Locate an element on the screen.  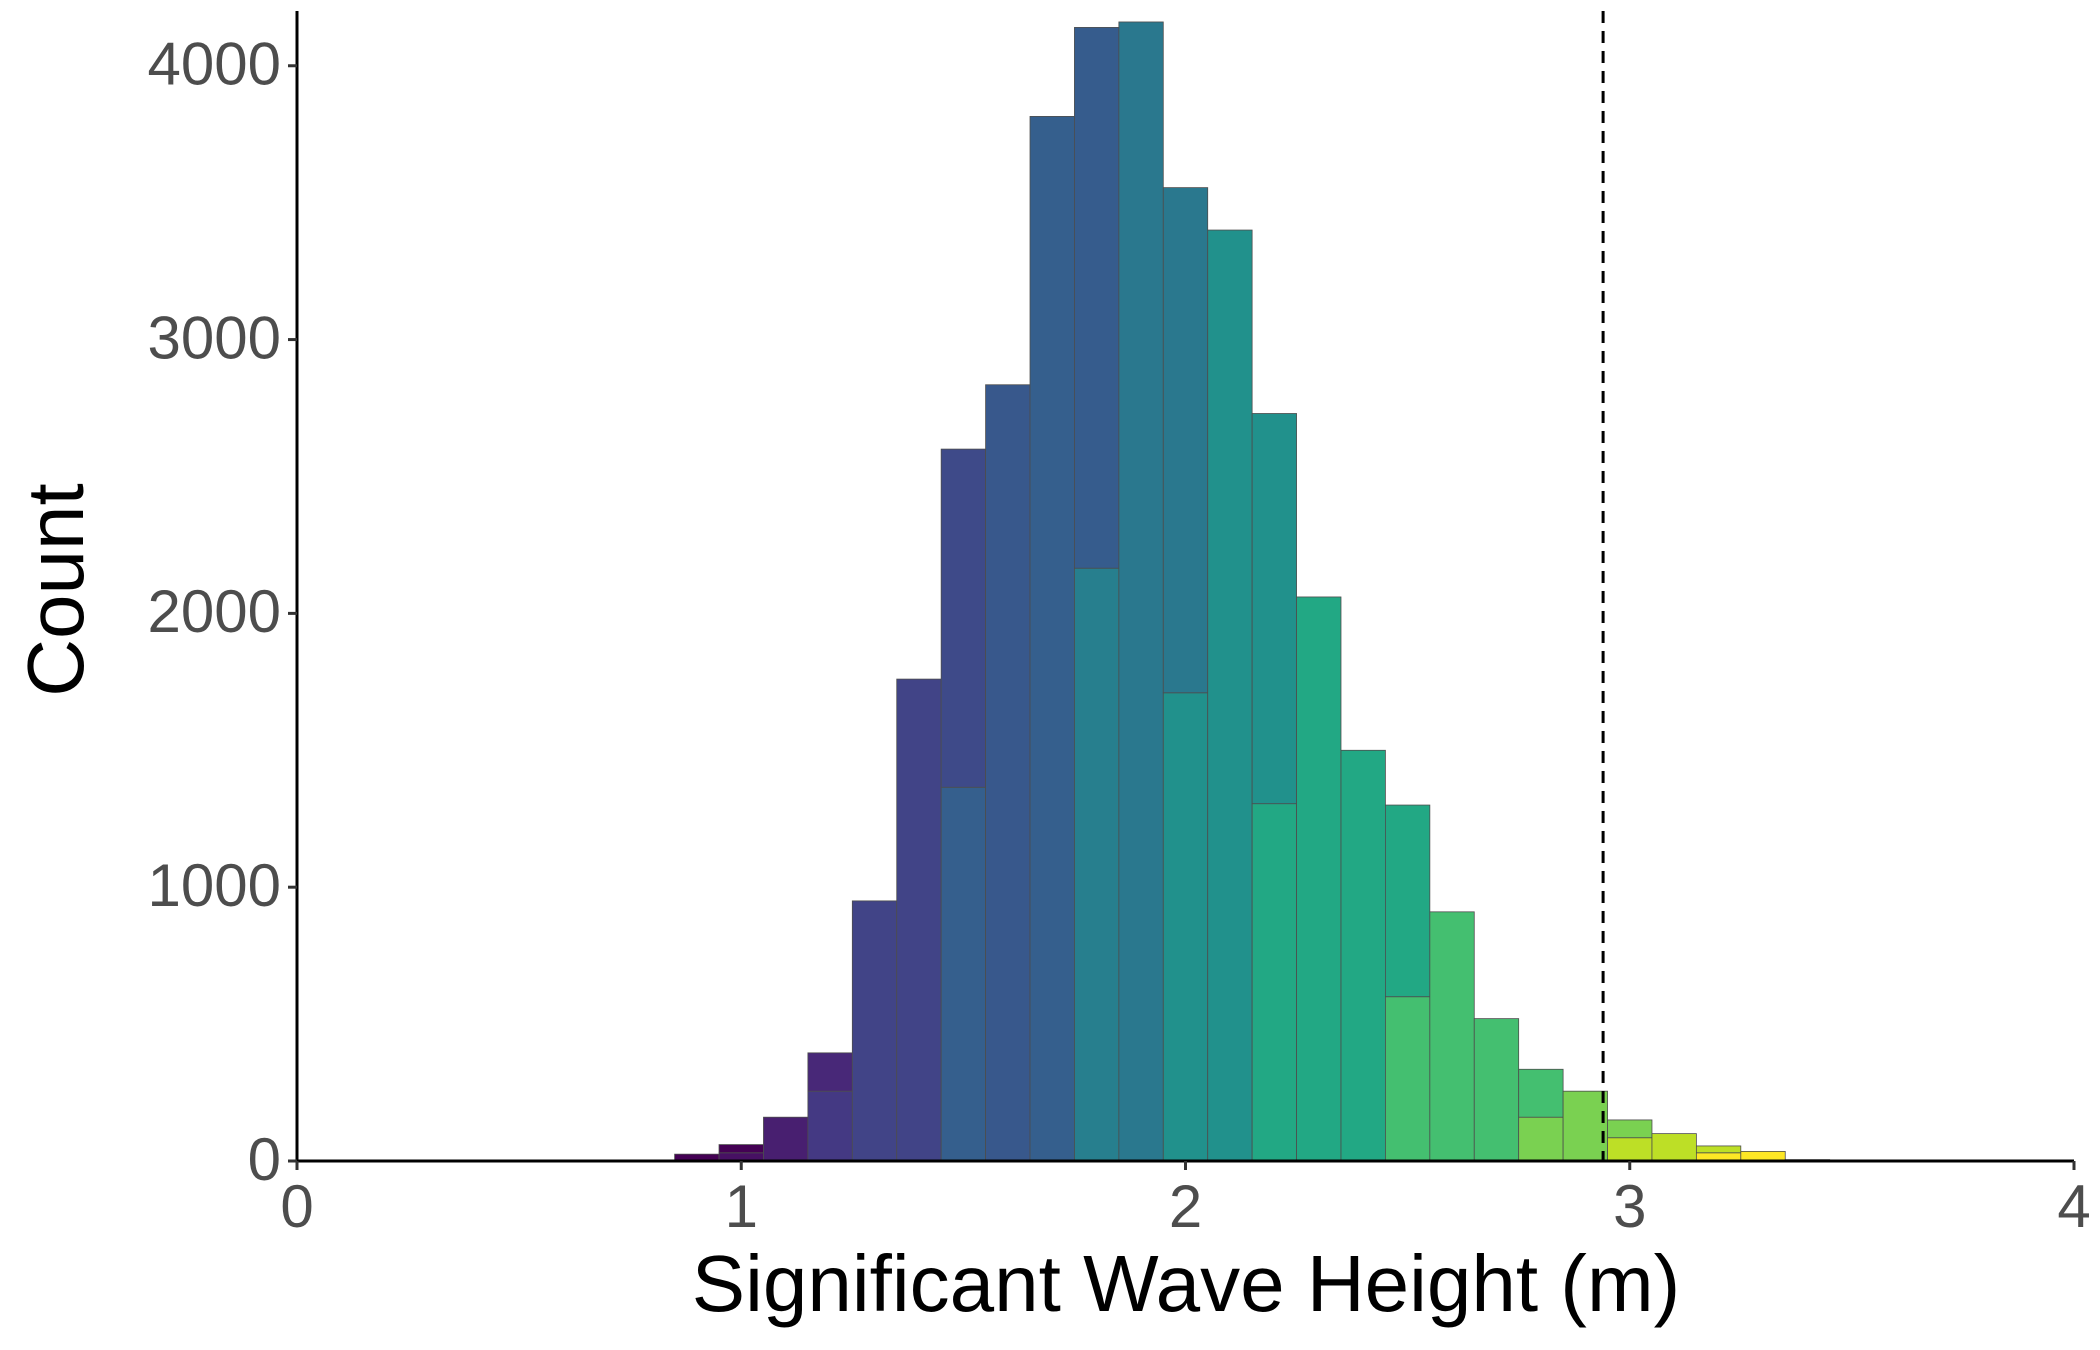
y-tick-label: 0 is located at coordinates (264, 1159).